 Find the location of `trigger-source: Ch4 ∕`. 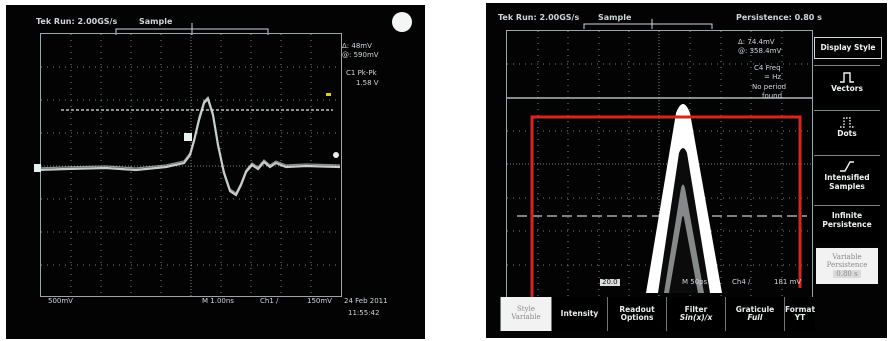

trigger-source: Ch4 ∕ is located at coordinates (741, 282).